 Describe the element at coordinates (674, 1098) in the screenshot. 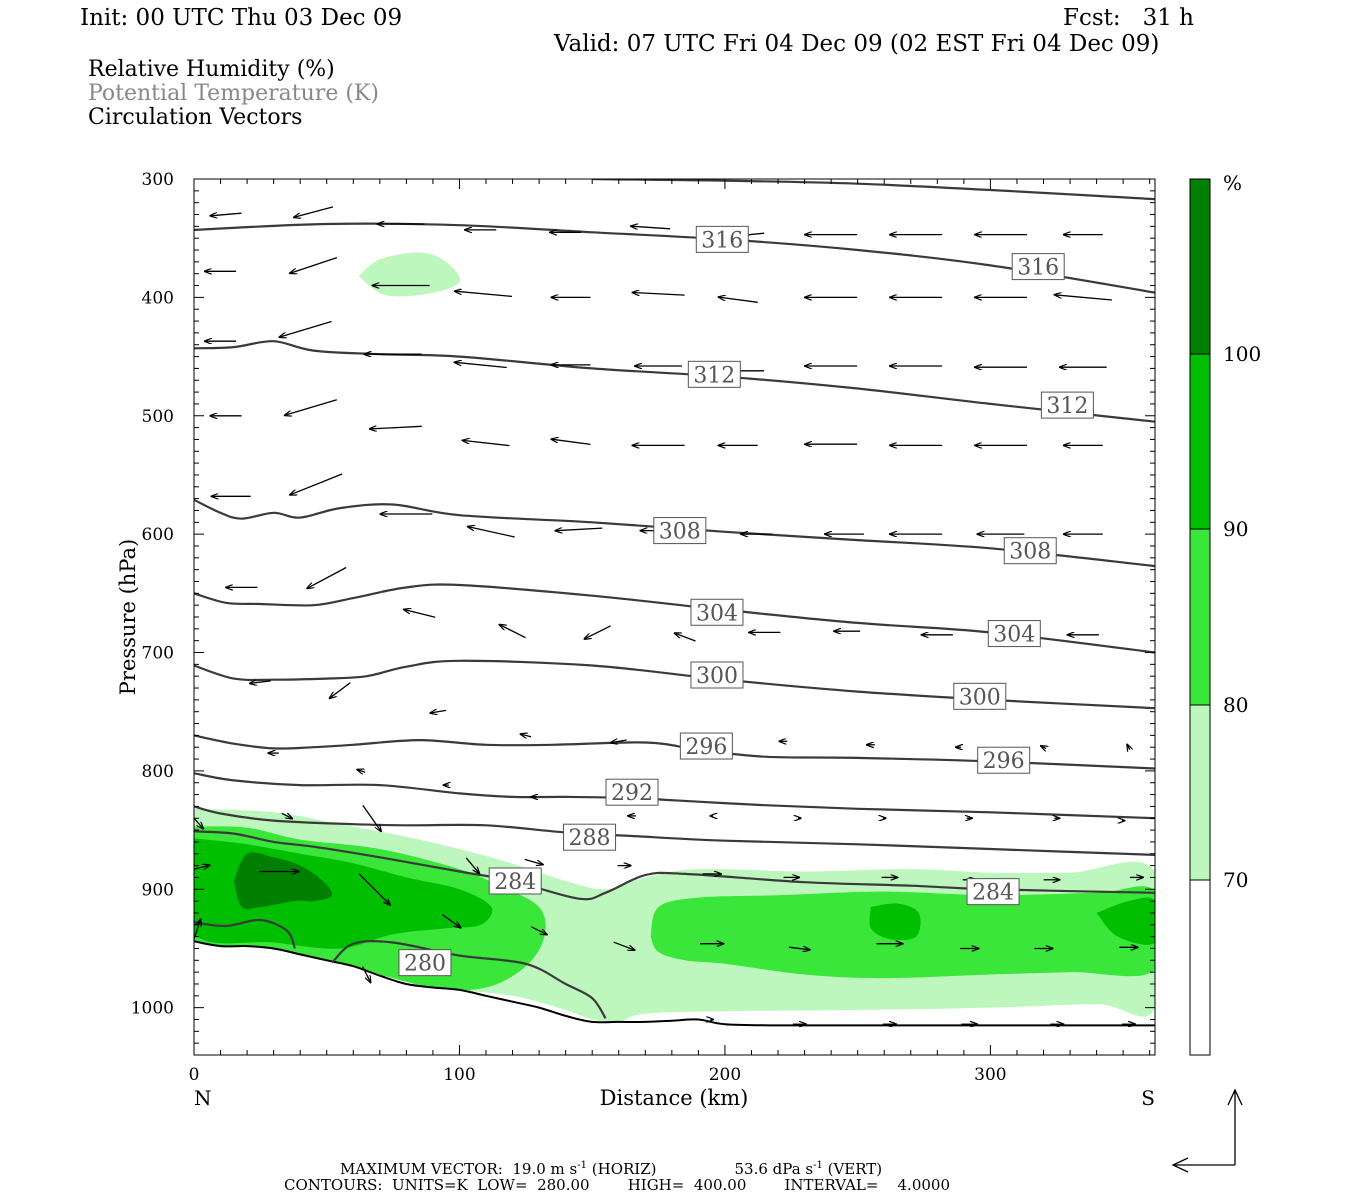

I see `x-axis-title: Distance (km)` at that location.